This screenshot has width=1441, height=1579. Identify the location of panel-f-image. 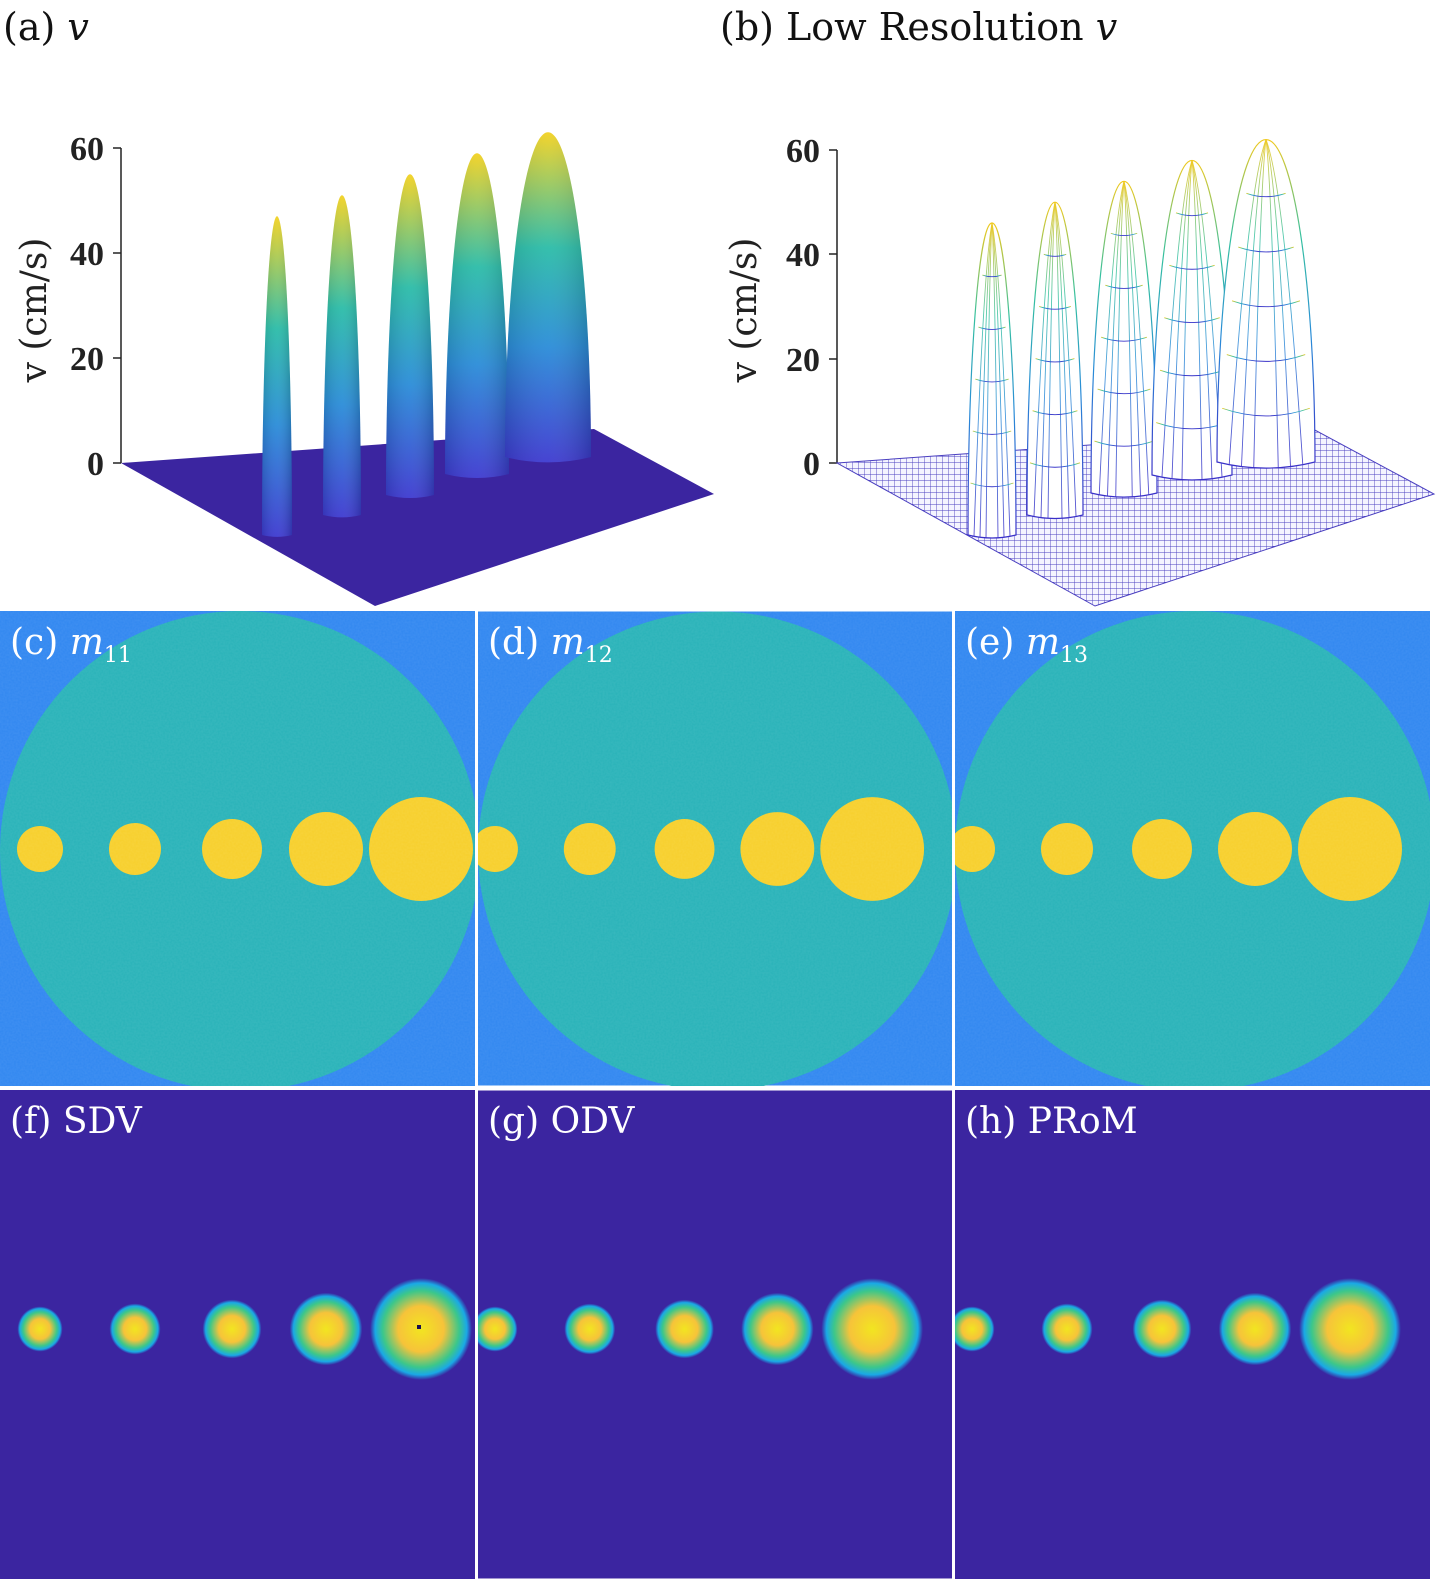
(237, 1334).